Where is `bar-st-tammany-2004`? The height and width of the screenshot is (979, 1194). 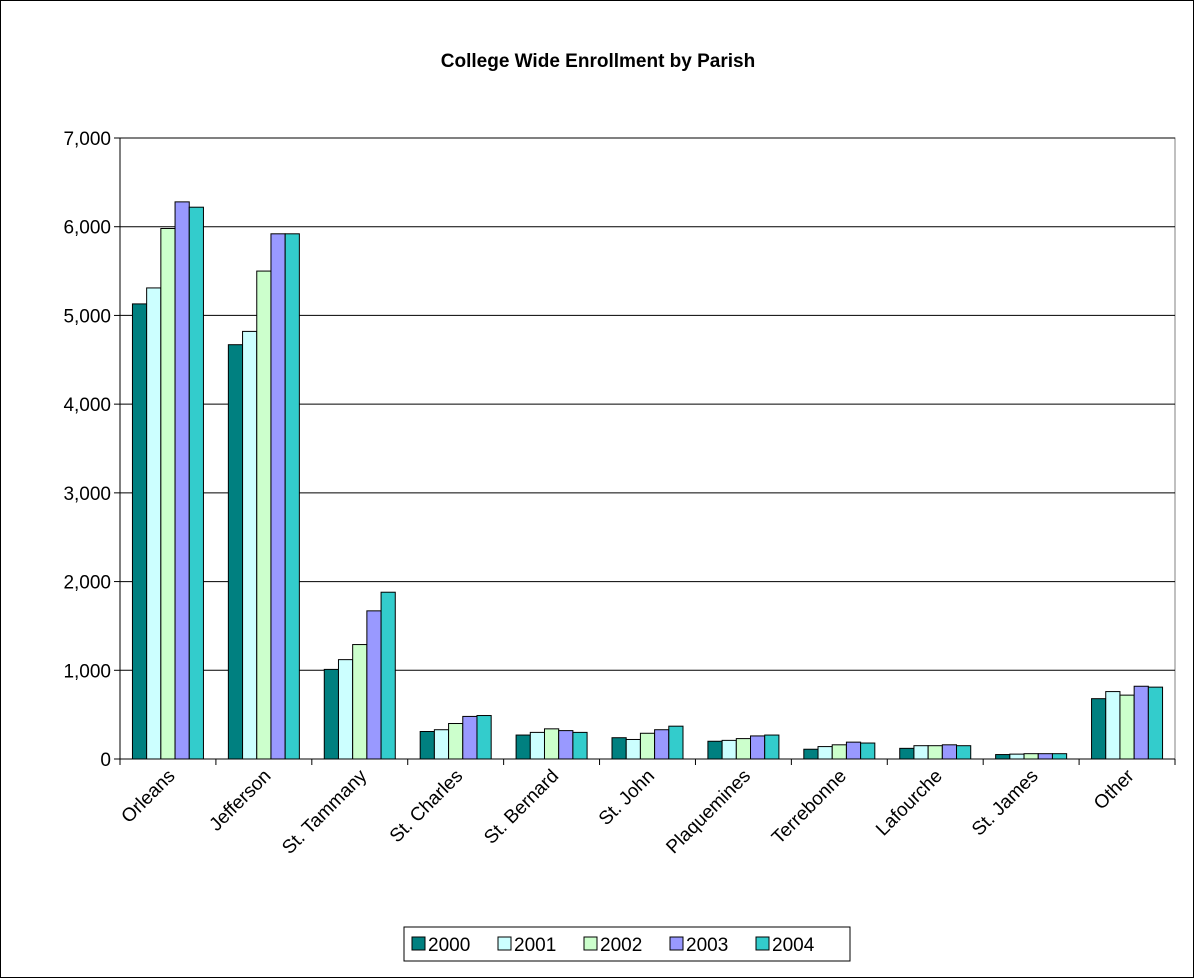
bar-st-tammany-2004 is located at coordinates (388, 675).